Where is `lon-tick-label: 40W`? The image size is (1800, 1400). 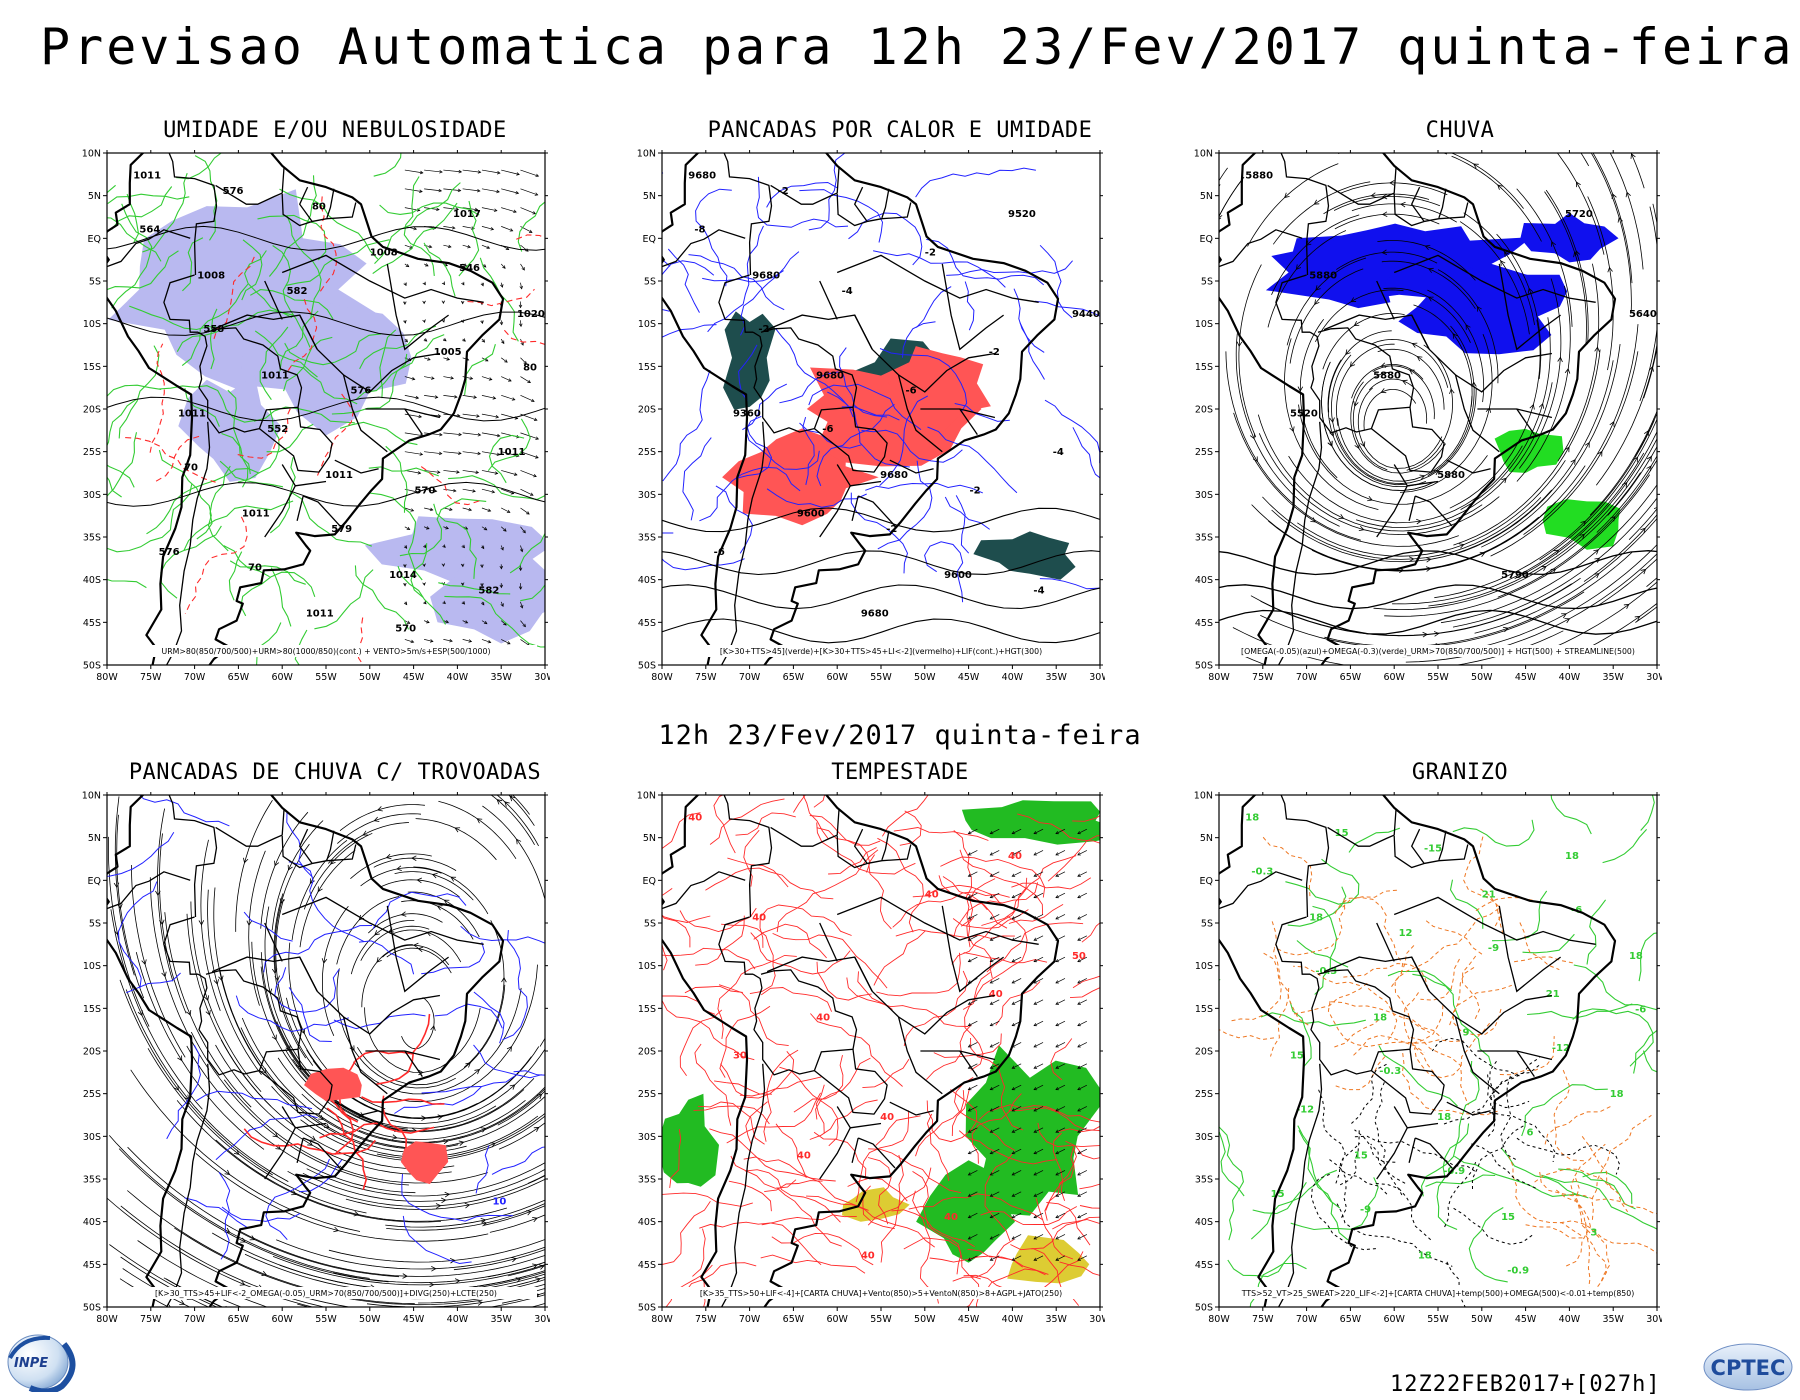
lon-tick-label: 40W is located at coordinates (1013, 1319).